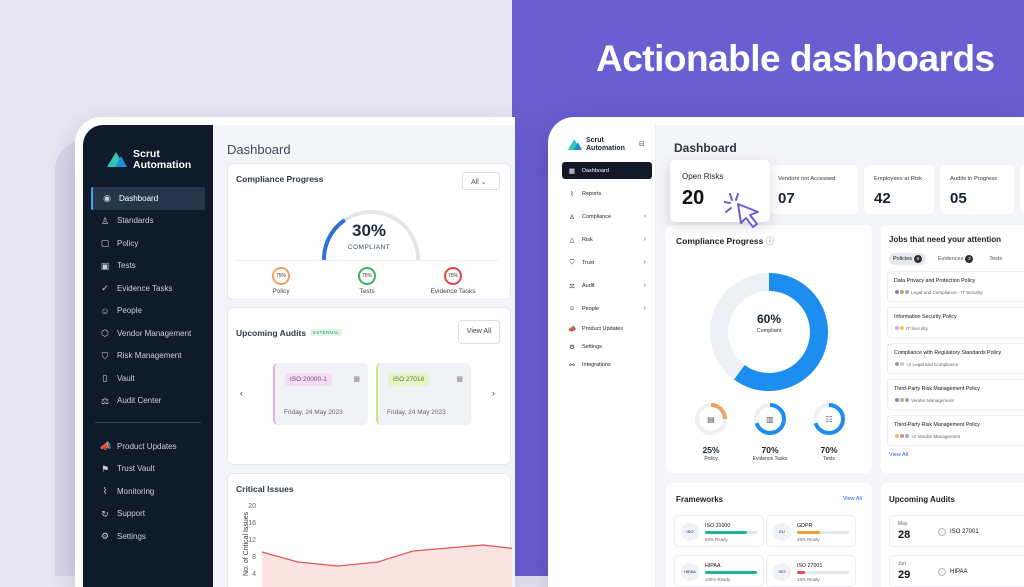 The width and height of the screenshot is (1024, 587). Describe the element at coordinates (907, 259) in the screenshot. I see `tab-policies: Policies 6` at that location.